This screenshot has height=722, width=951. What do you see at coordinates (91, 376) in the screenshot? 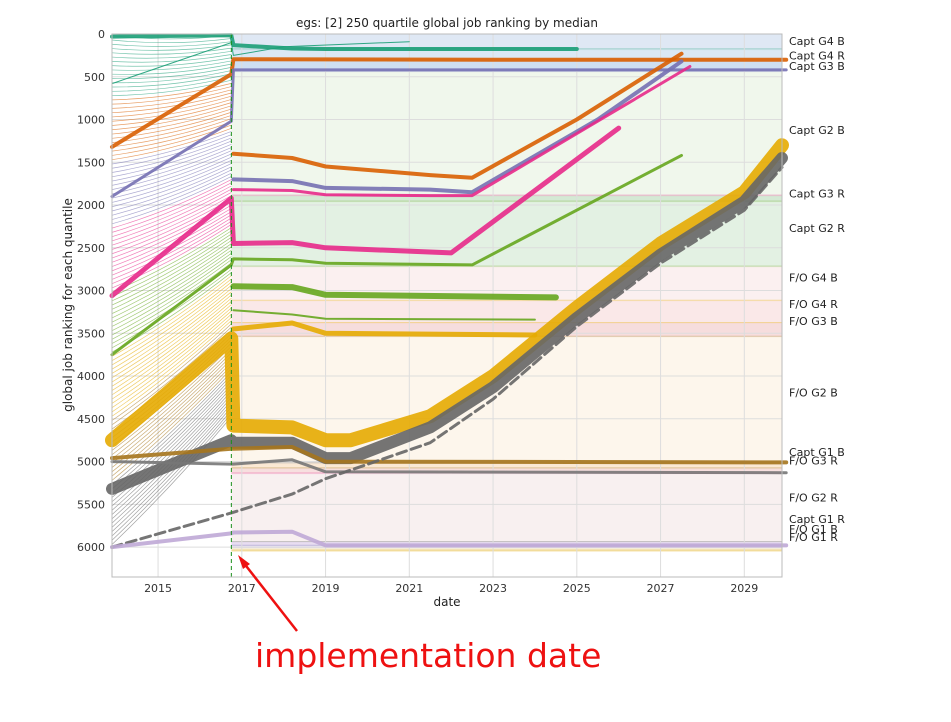
I see `y-tick-label-8: 4000` at bounding box center [91, 376].